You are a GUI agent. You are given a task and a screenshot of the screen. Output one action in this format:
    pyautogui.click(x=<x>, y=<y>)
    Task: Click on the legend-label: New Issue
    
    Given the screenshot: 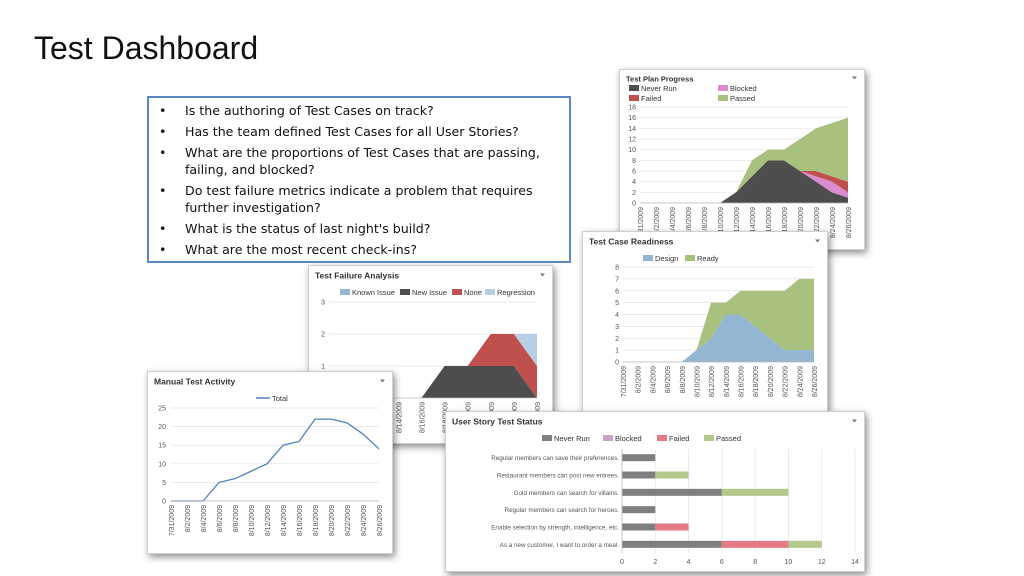 What is the action you would take?
    pyautogui.click(x=429, y=292)
    